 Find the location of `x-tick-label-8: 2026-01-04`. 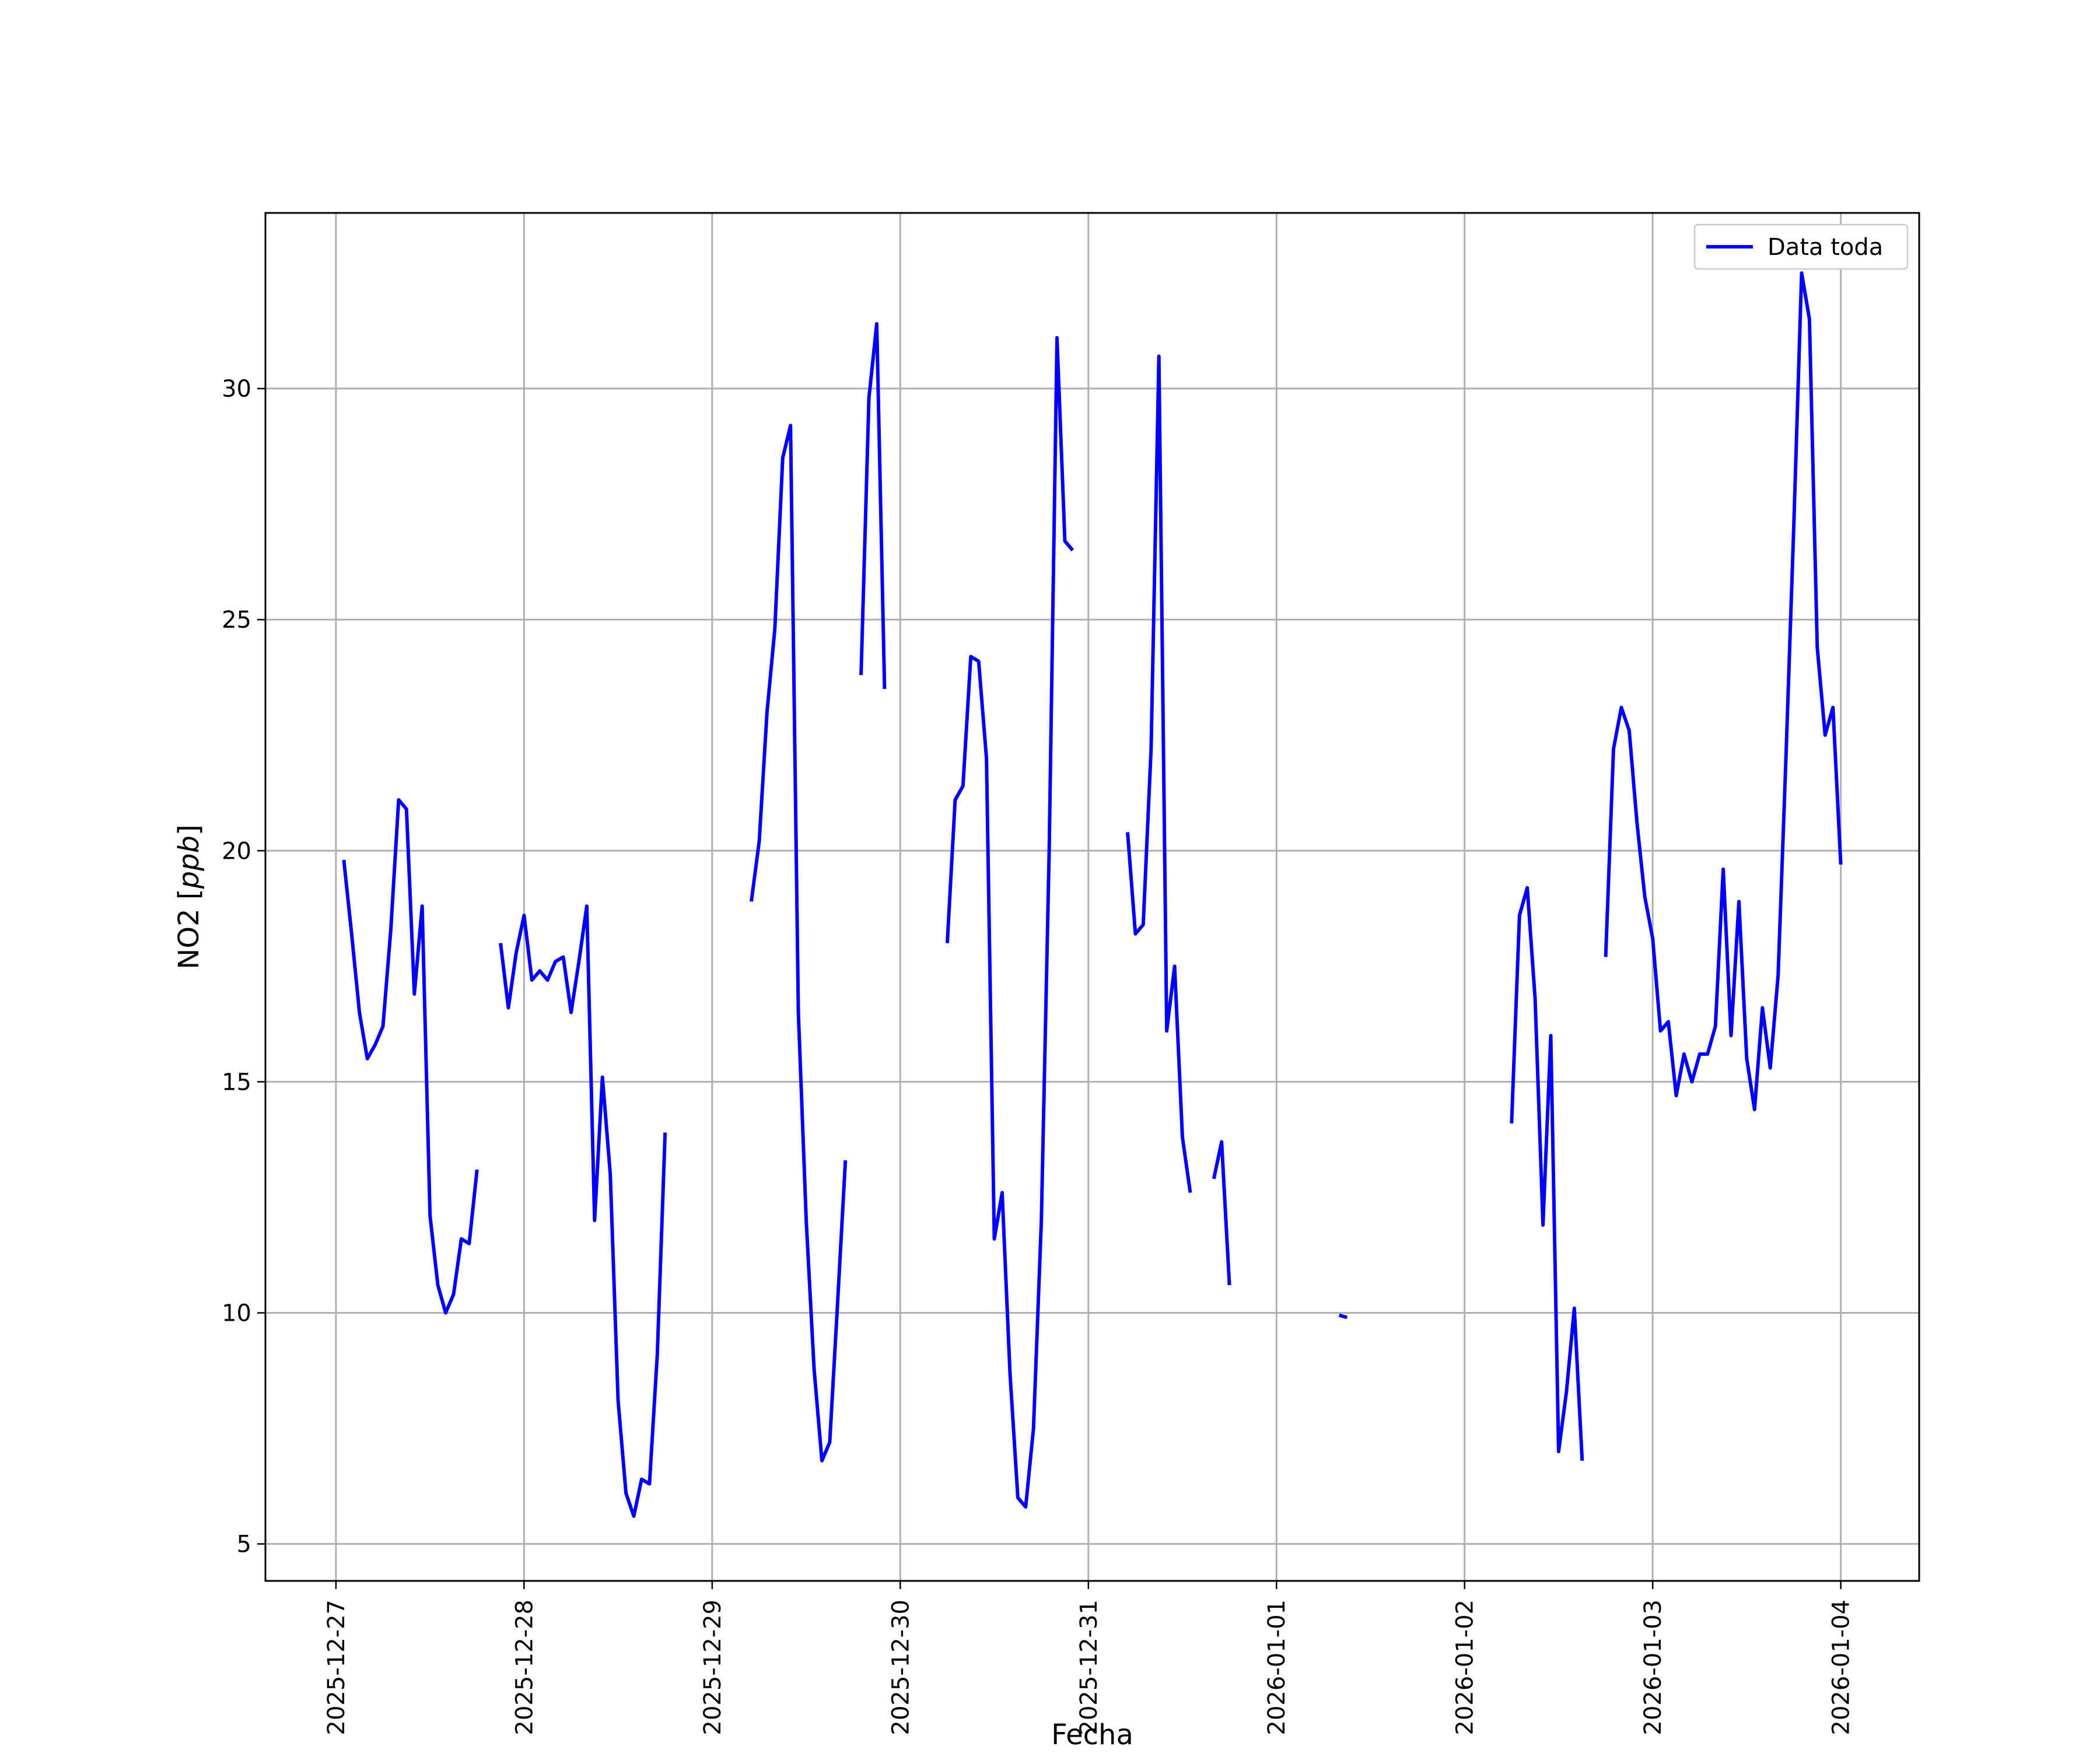

x-tick-label-8: 2026-01-04 is located at coordinates (1841, 1667).